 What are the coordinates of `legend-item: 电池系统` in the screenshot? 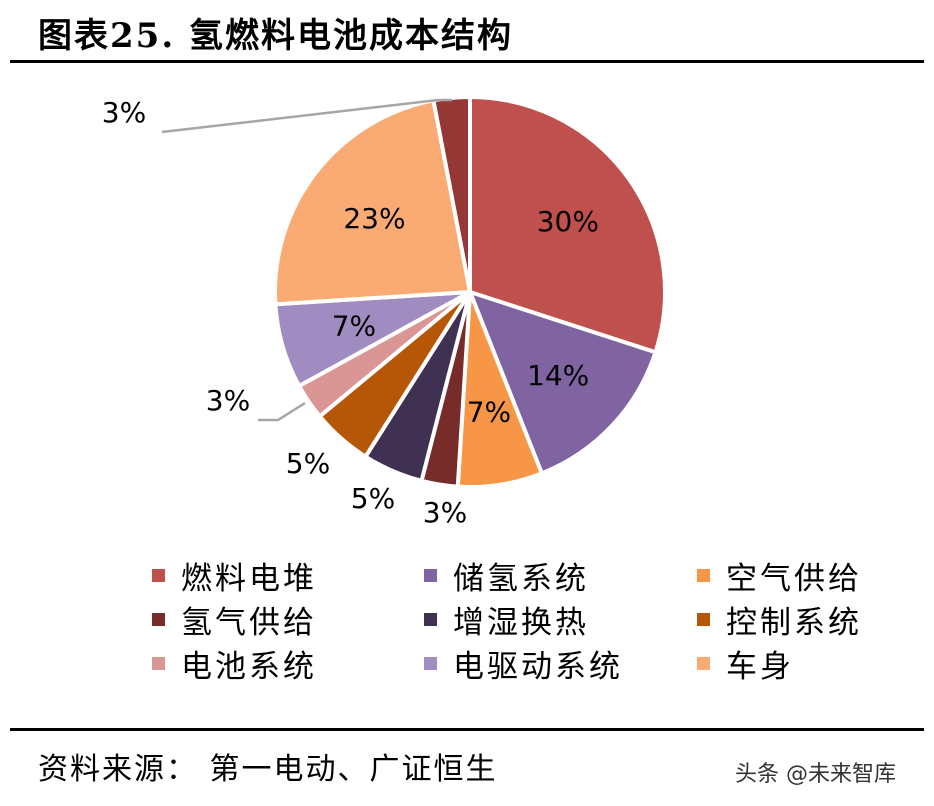 It's located at (234, 664).